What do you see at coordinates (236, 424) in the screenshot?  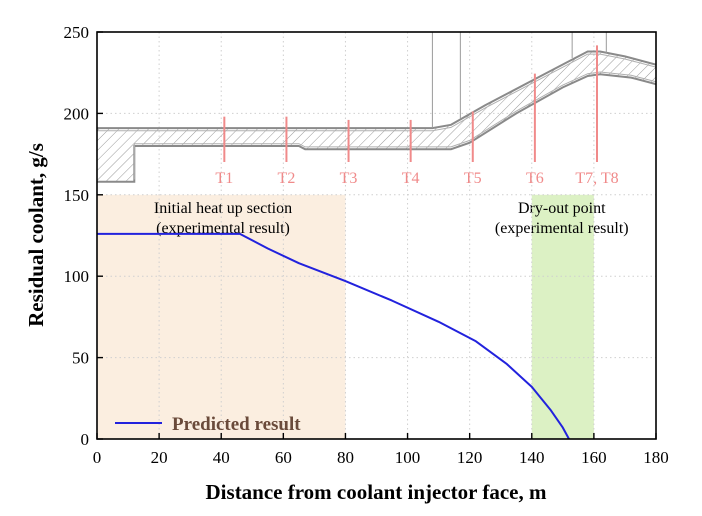 I see `legend-label: Predicted result` at bounding box center [236, 424].